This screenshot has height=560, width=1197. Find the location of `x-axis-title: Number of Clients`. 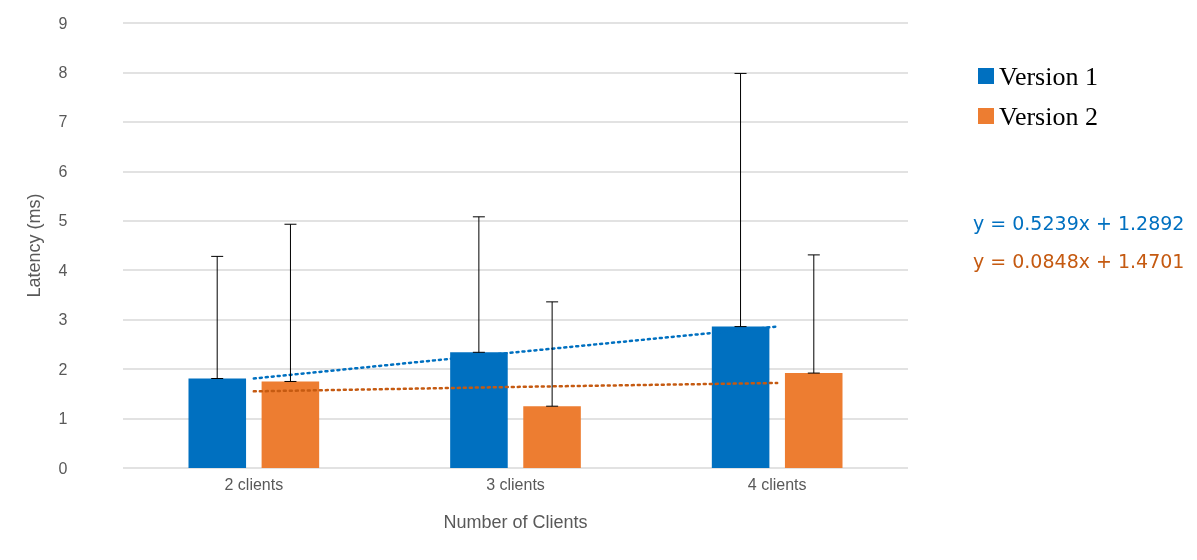

x-axis-title: Number of Clients is located at coordinates (515, 522).